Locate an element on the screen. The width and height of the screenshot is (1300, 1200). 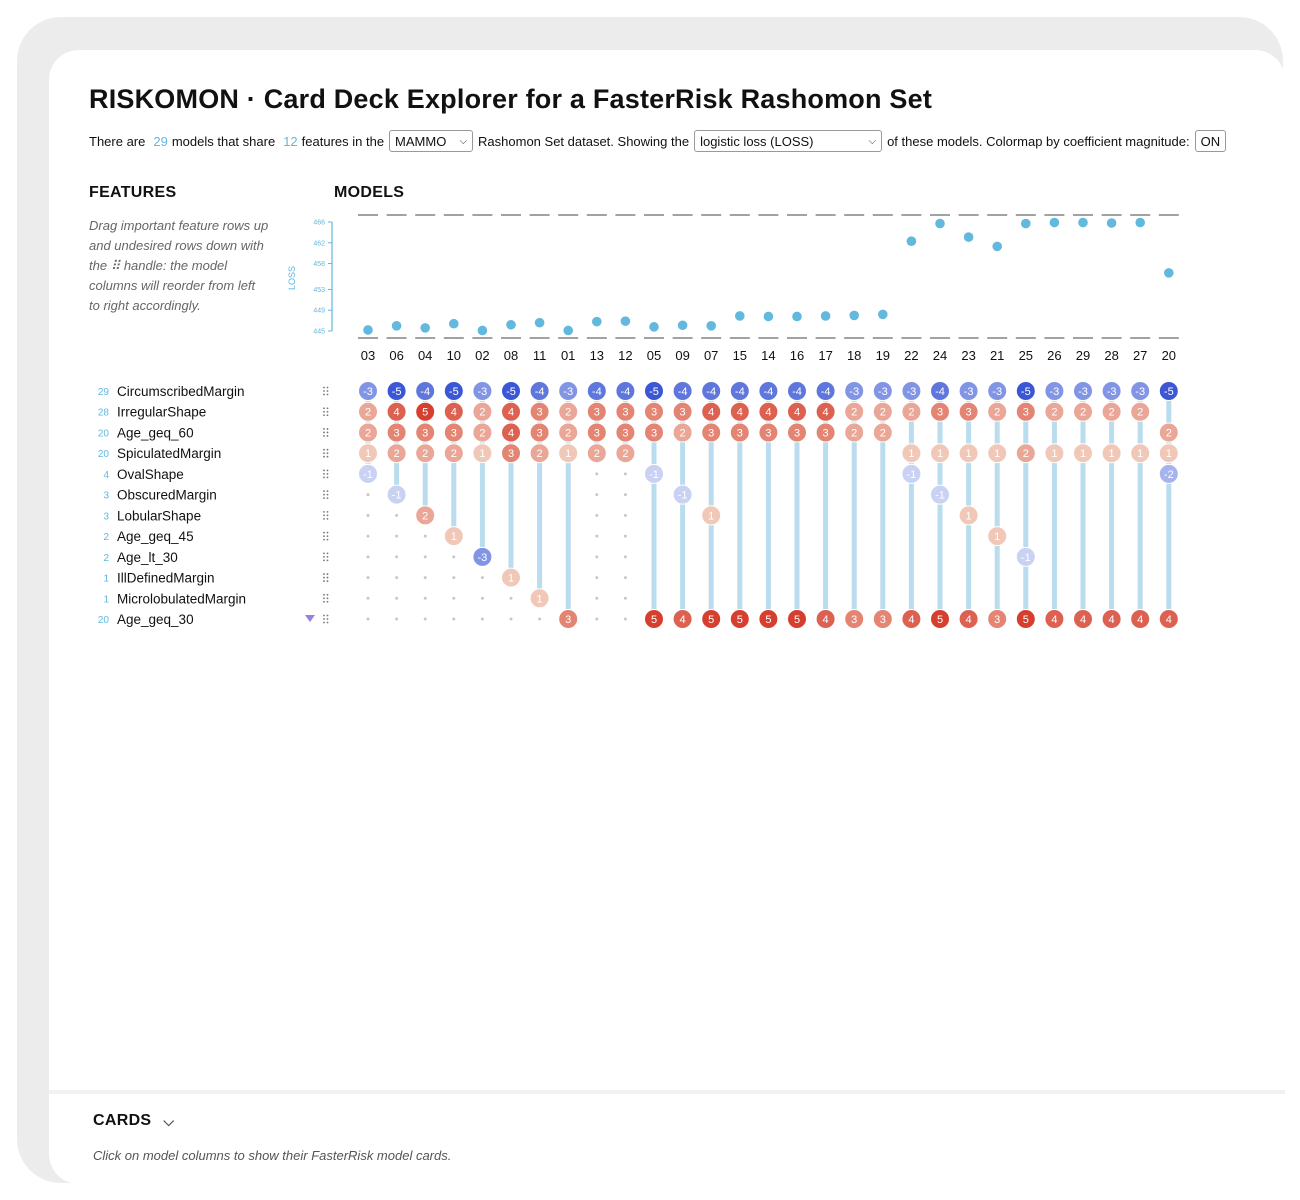
model-id-label: 03 is located at coordinates (368, 355).